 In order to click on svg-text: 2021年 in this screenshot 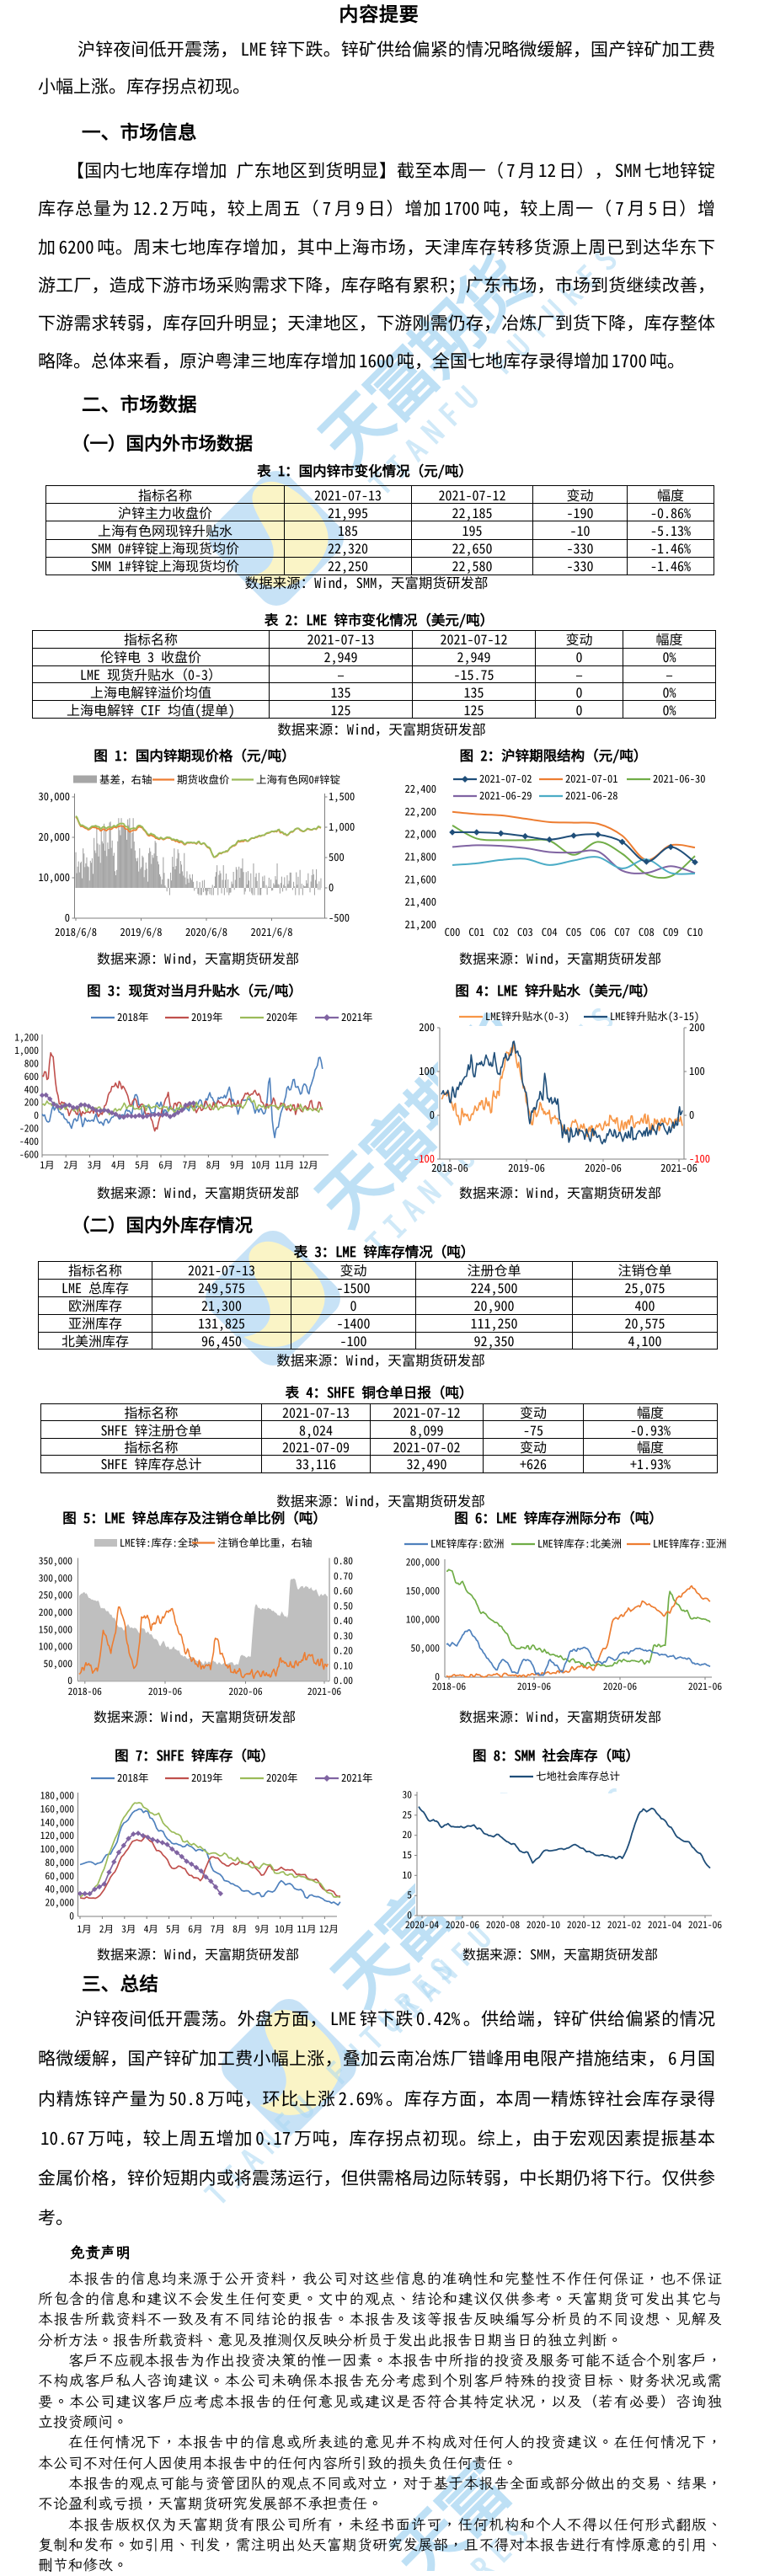, I will do `click(357, 1016)`.